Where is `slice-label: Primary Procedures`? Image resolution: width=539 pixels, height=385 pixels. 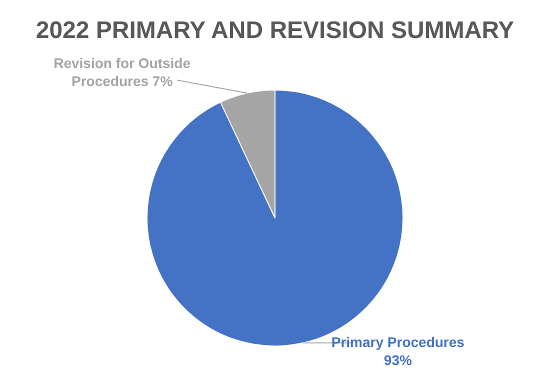 slice-label: Primary Procedures is located at coordinates (398, 342).